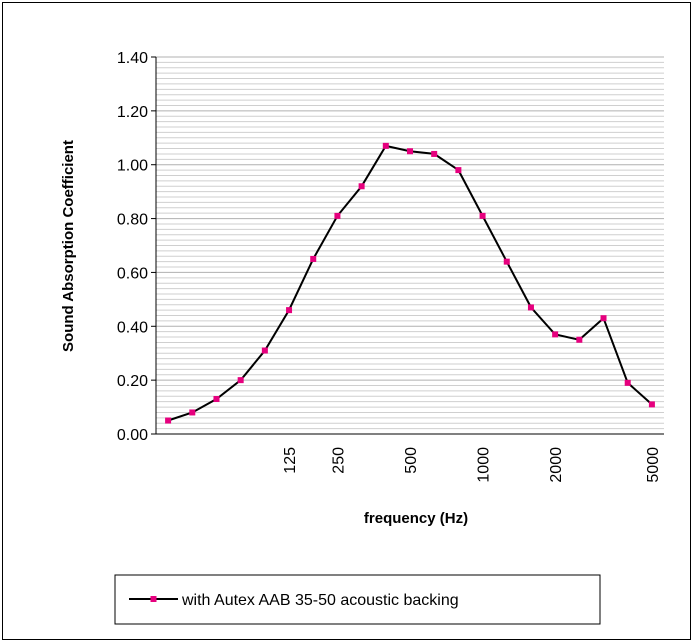  What do you see at coordinates (416, 518) in the screenshot?
I see `x-axis-title: frequency (Hz)` at bounding box center [416, 518].